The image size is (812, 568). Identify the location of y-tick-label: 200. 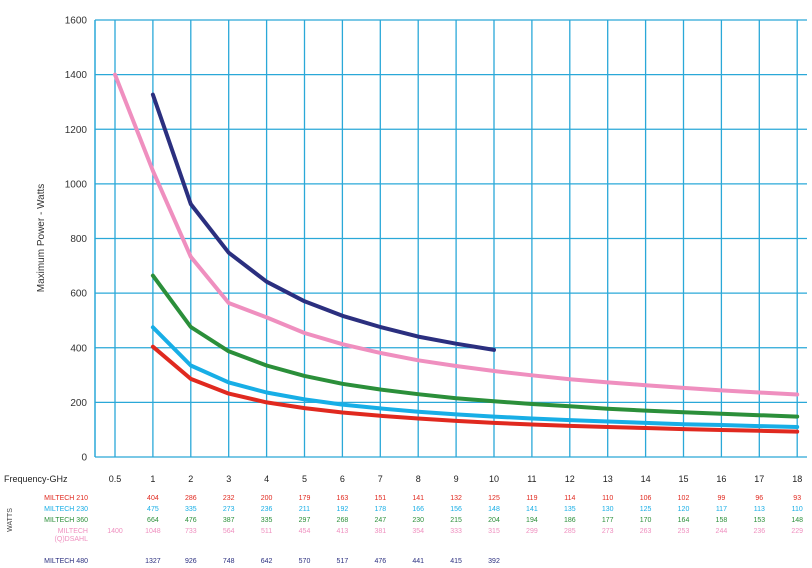
(78, 403).